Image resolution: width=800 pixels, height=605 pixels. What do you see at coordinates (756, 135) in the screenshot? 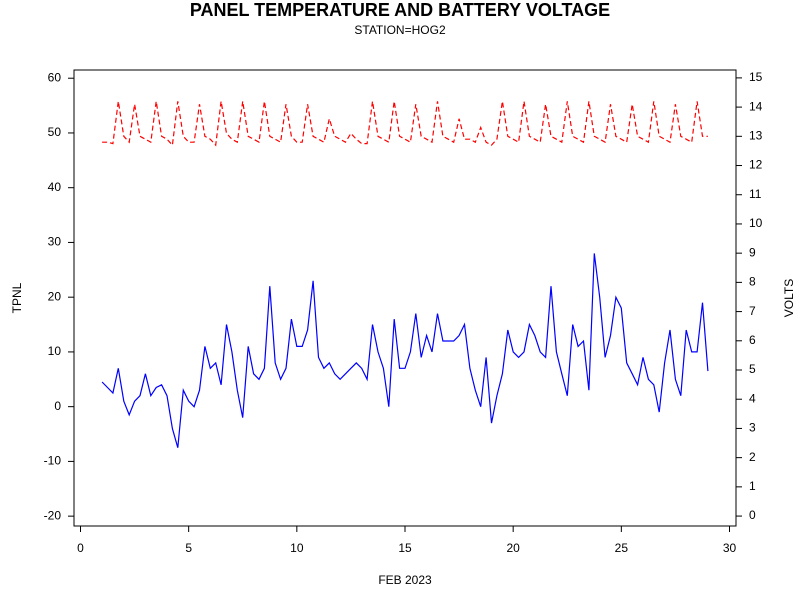
I see `y2-tick-label: 13` at bounding box center [756, 135].